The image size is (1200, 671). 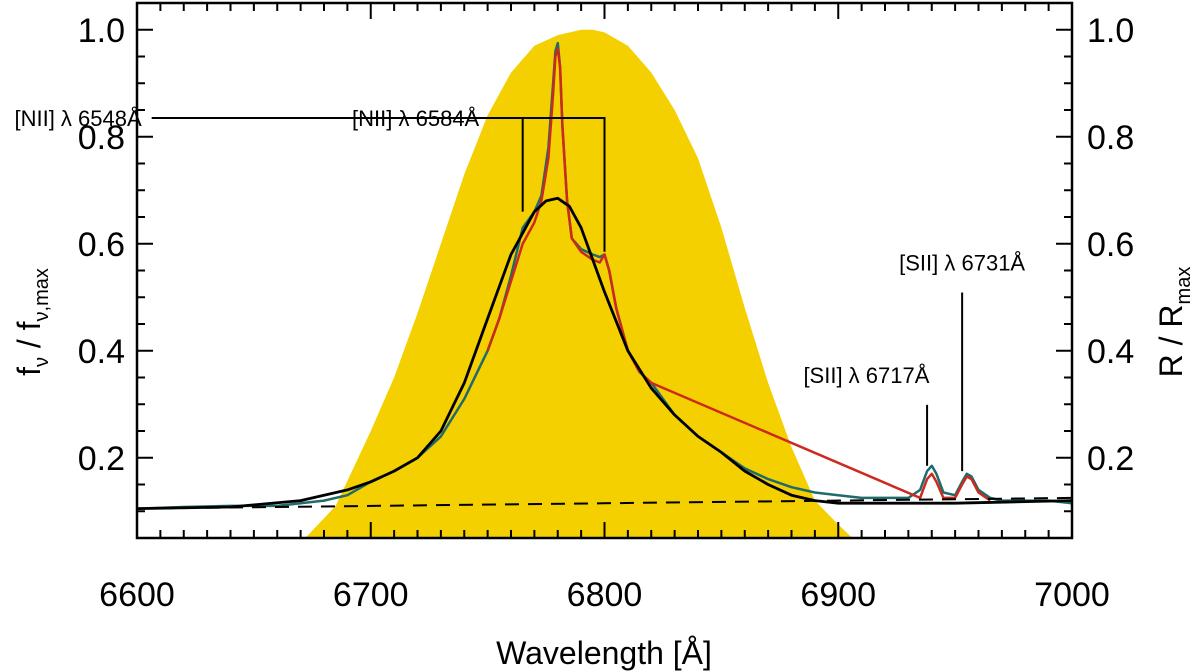 I want to click on right-y-tick-label: 0.2, so click(x=1110, y=459).